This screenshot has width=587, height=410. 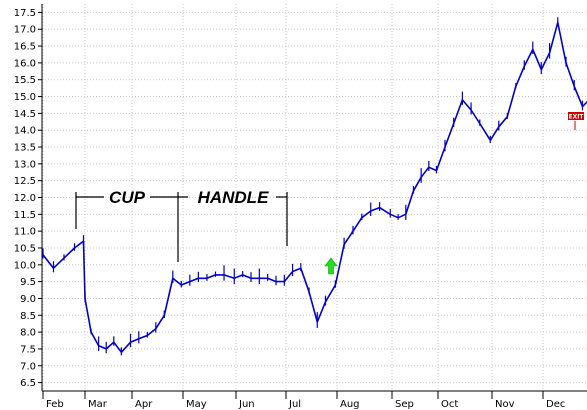 What do you see at coordinates (25, 47) in the screenshot?
I see `y-tick-label: 16.5` at bounding box center [25, 47].